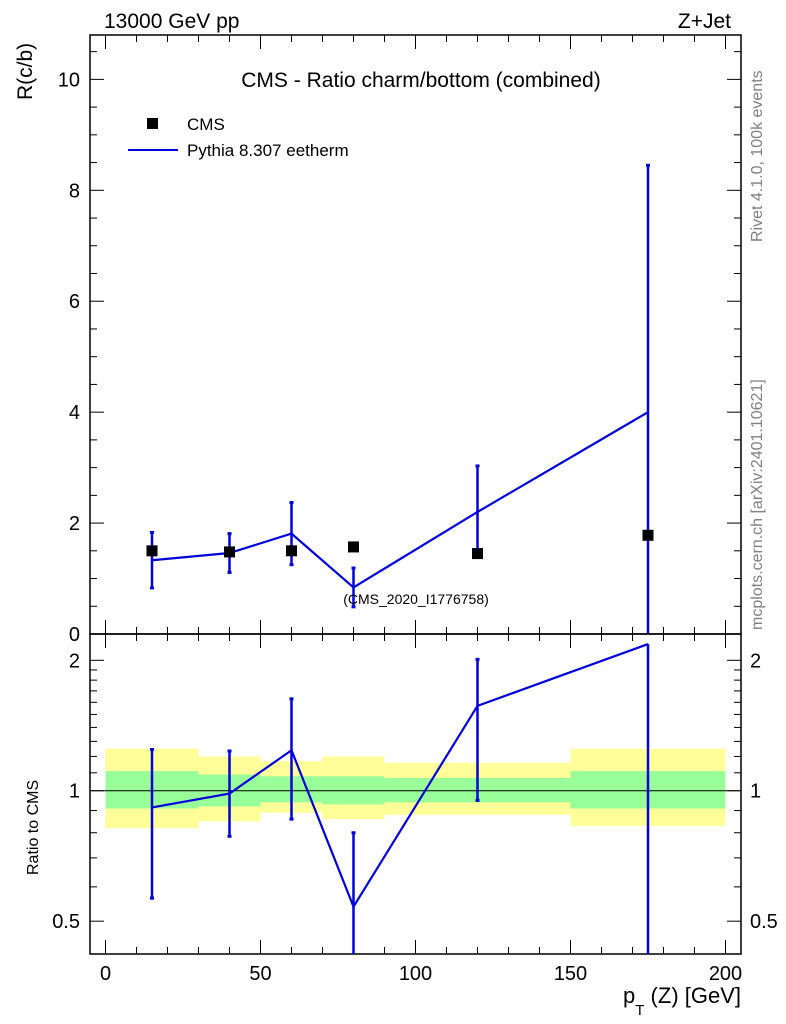  What do you see at coordinates (416, 599) in the screenshot?
I see `watermark-label: (CMS_2020_I1776758)` at bounding box center [416, 599].